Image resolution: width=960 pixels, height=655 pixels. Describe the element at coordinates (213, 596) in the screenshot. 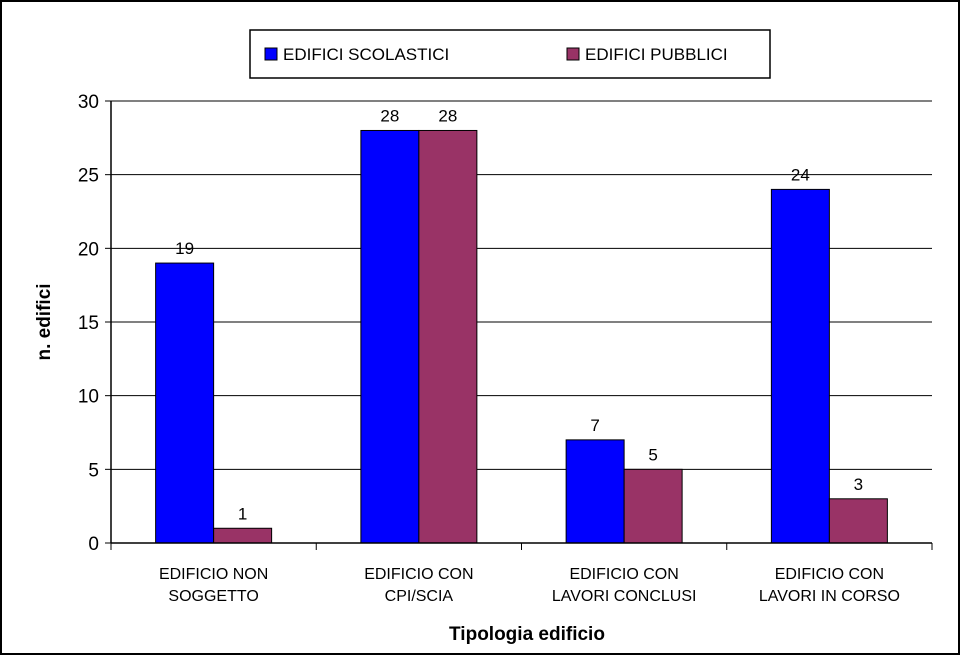

I see `x-category-label: SOGGETTO` at that location.